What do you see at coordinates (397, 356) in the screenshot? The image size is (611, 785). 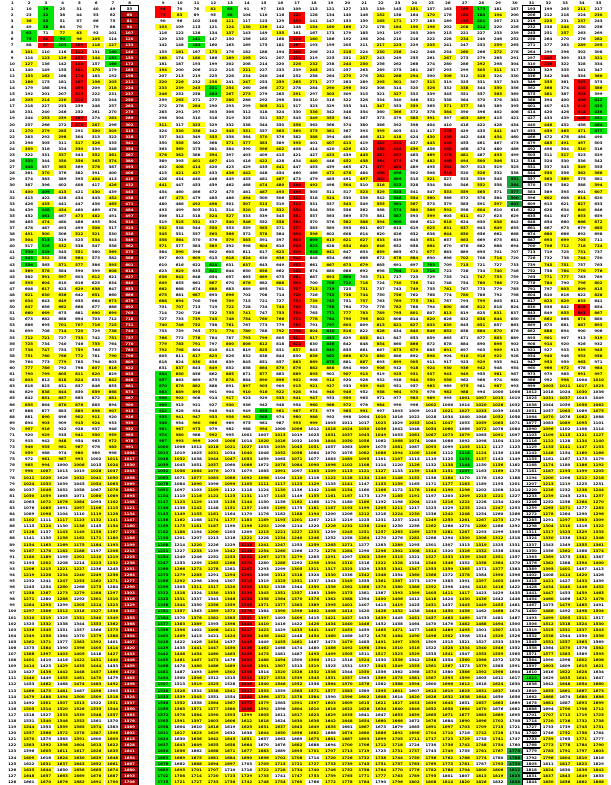 I see `grid-cell: 886` at bounding box center [397, 356].